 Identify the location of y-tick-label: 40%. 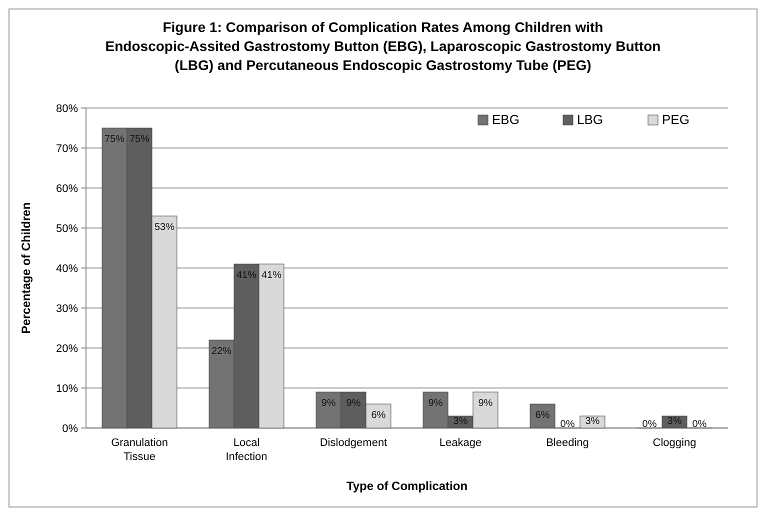
(67, 269).